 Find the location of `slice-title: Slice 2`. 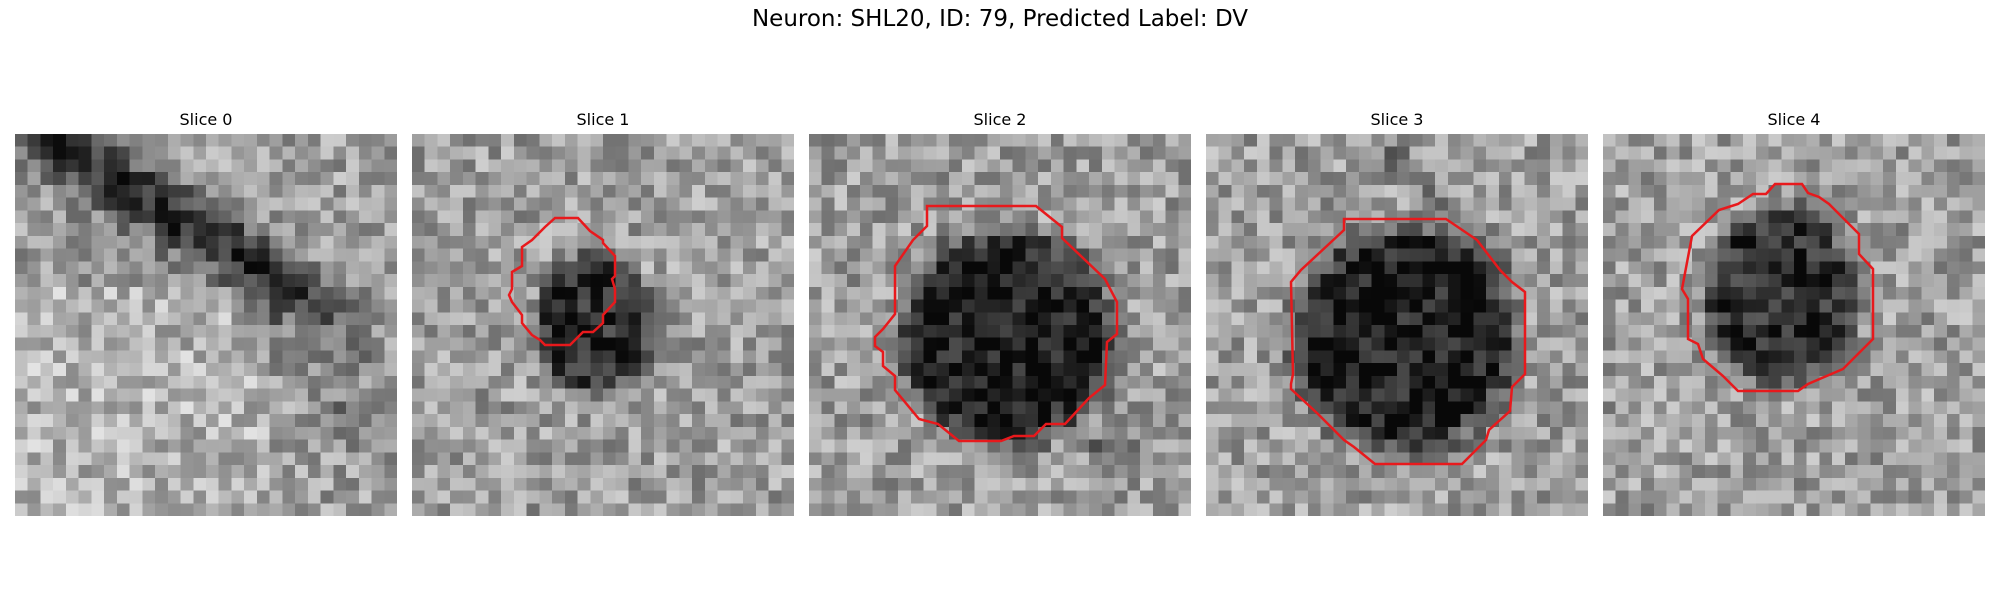

slice-title: Slice 2 is located at coordinates (1000, 119).